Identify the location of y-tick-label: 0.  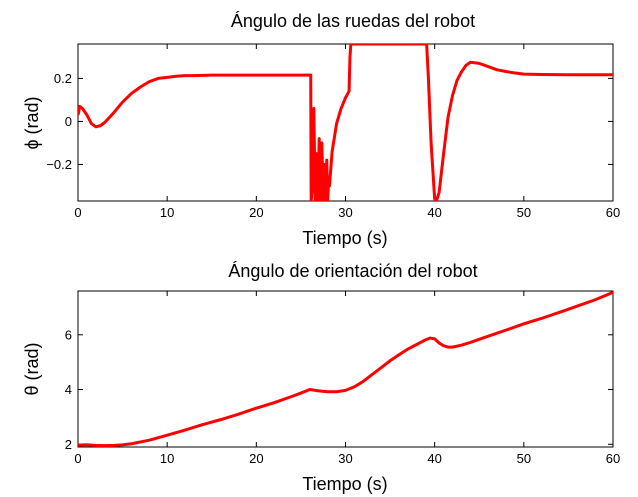
(68, 121).